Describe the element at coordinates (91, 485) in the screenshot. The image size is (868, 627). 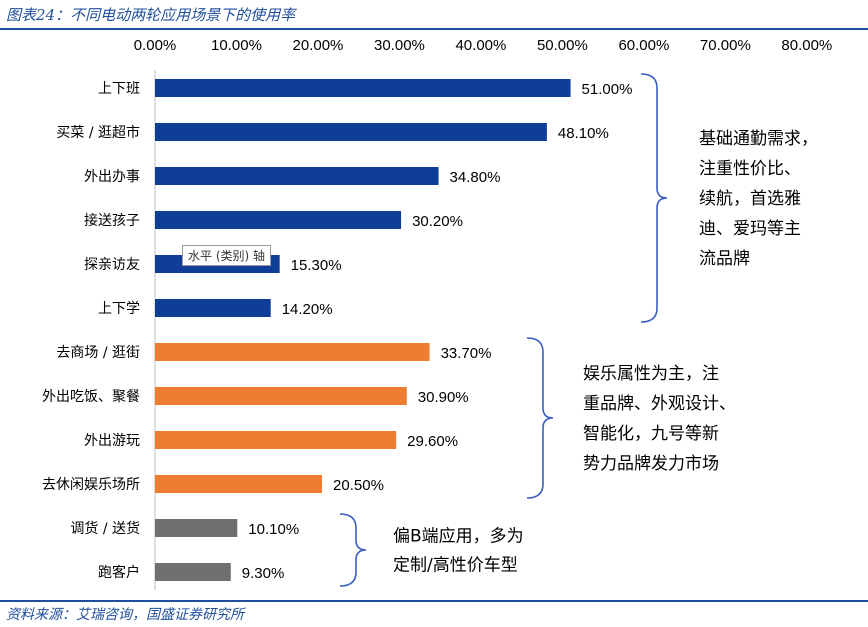
I see `category-label: 去休闲娱乐场所` at that location.